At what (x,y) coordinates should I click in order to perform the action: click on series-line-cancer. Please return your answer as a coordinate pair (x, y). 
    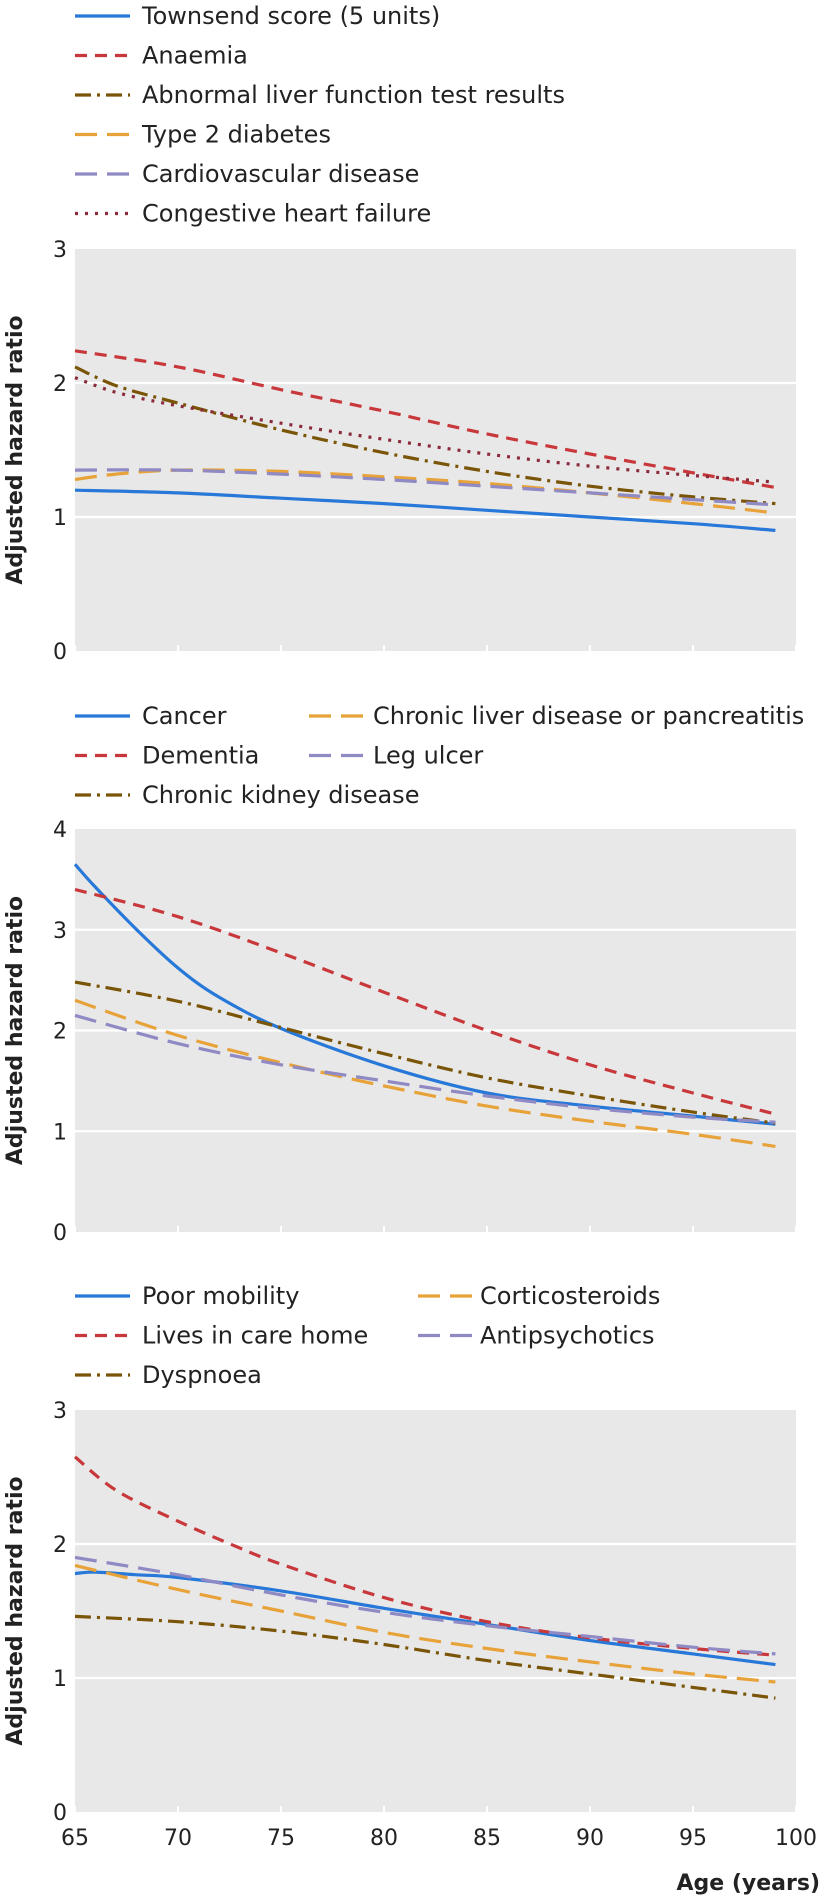
    Looking at the image, I should click on (424, 994).